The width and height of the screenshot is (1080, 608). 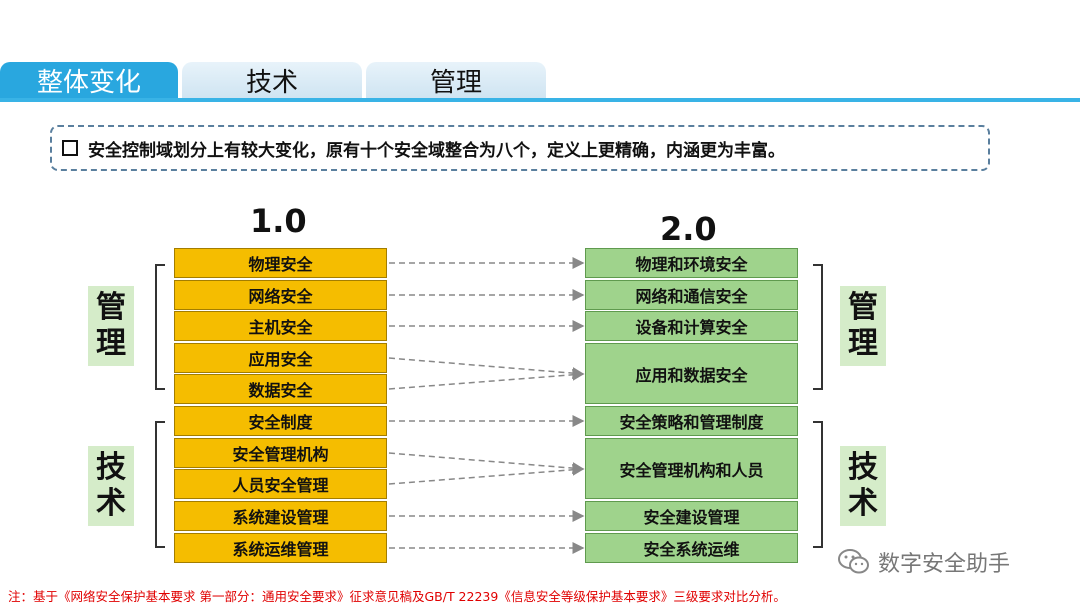 What do you see at coordinates (280, 516) in the screenshot?
I see `old-domain: 系统建设管理` at bounding box center [280, 516].